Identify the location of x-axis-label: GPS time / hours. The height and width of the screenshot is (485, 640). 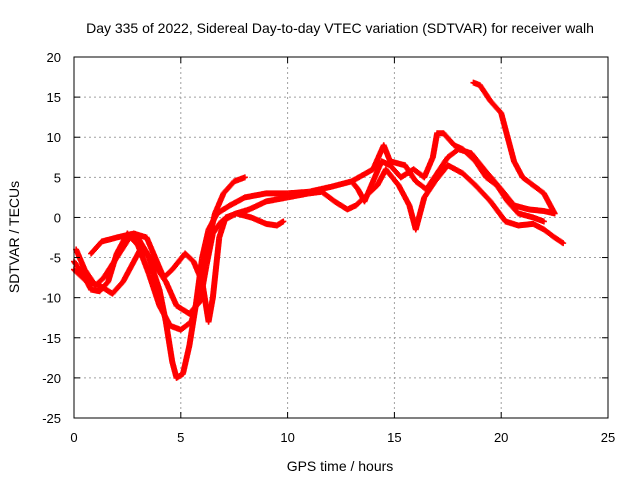
(340, 466).